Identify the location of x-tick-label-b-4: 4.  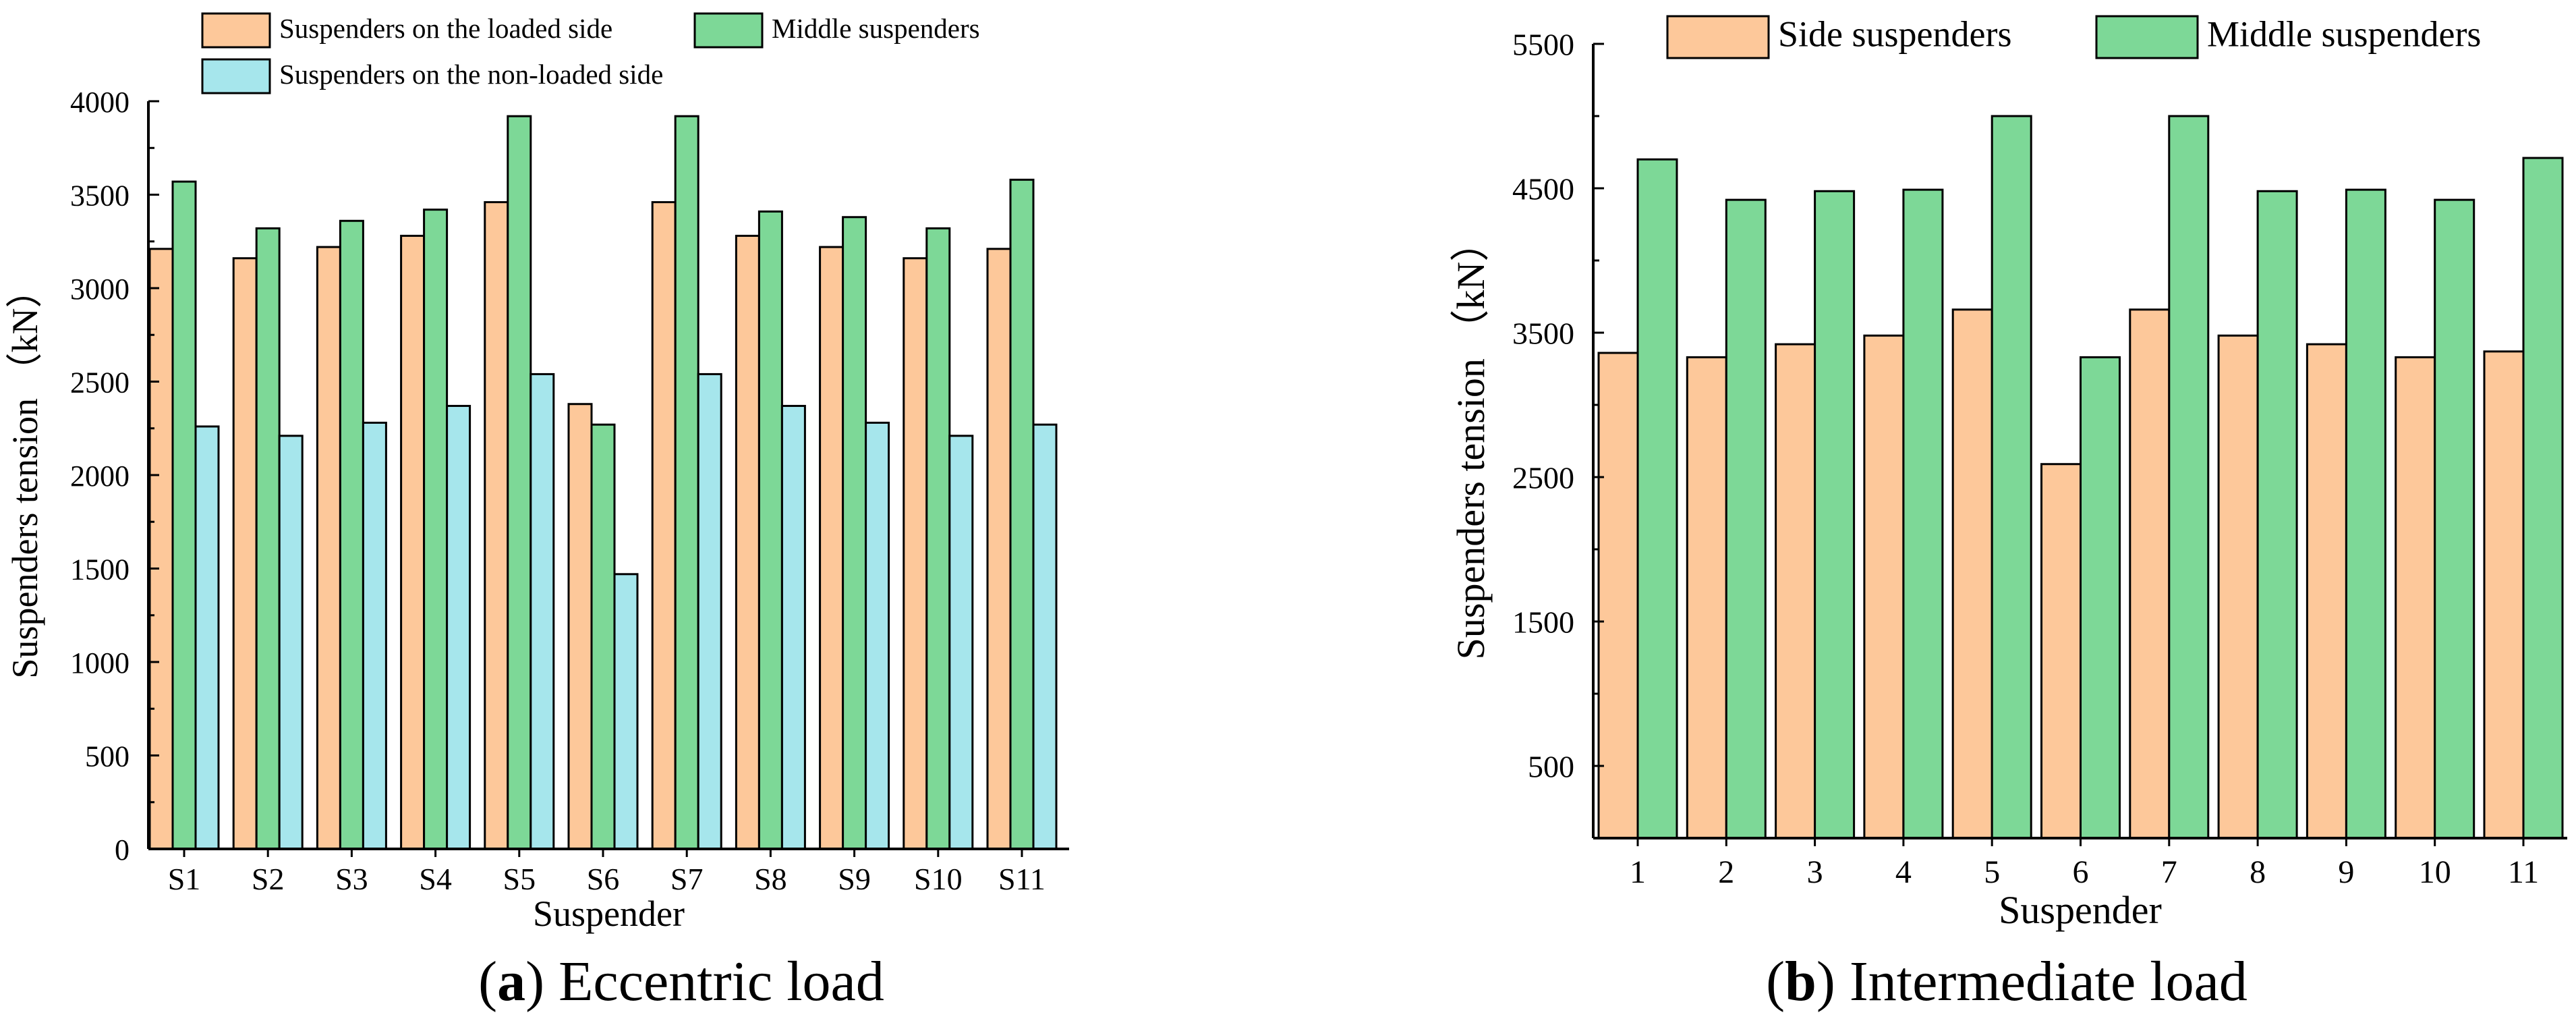
(1903, 872).